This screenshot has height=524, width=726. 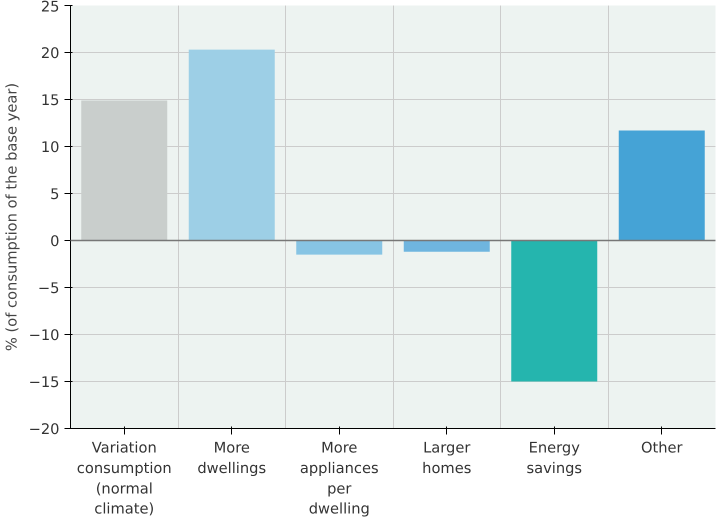 What do you see at coordinates (50, 8) in the screenshot?
I see `y-tick-label: 25` at bounding box center [50, 8].